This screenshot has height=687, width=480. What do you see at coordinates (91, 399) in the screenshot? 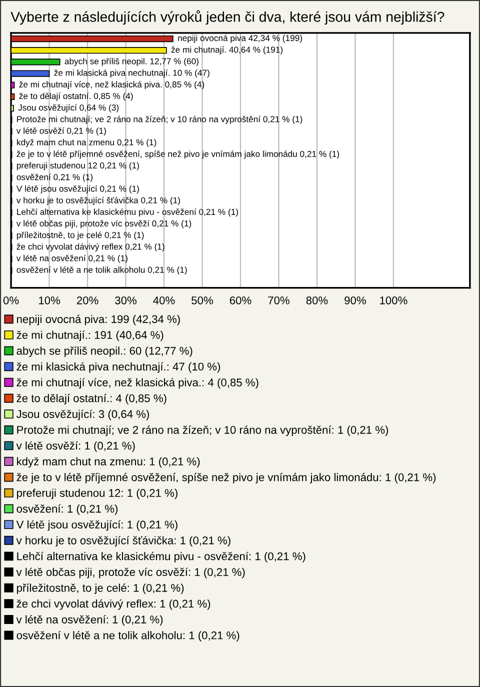
I see `legend-label: že to dělají ostatní.: 4 (0,85 %)` at bounding box center [91, 399].